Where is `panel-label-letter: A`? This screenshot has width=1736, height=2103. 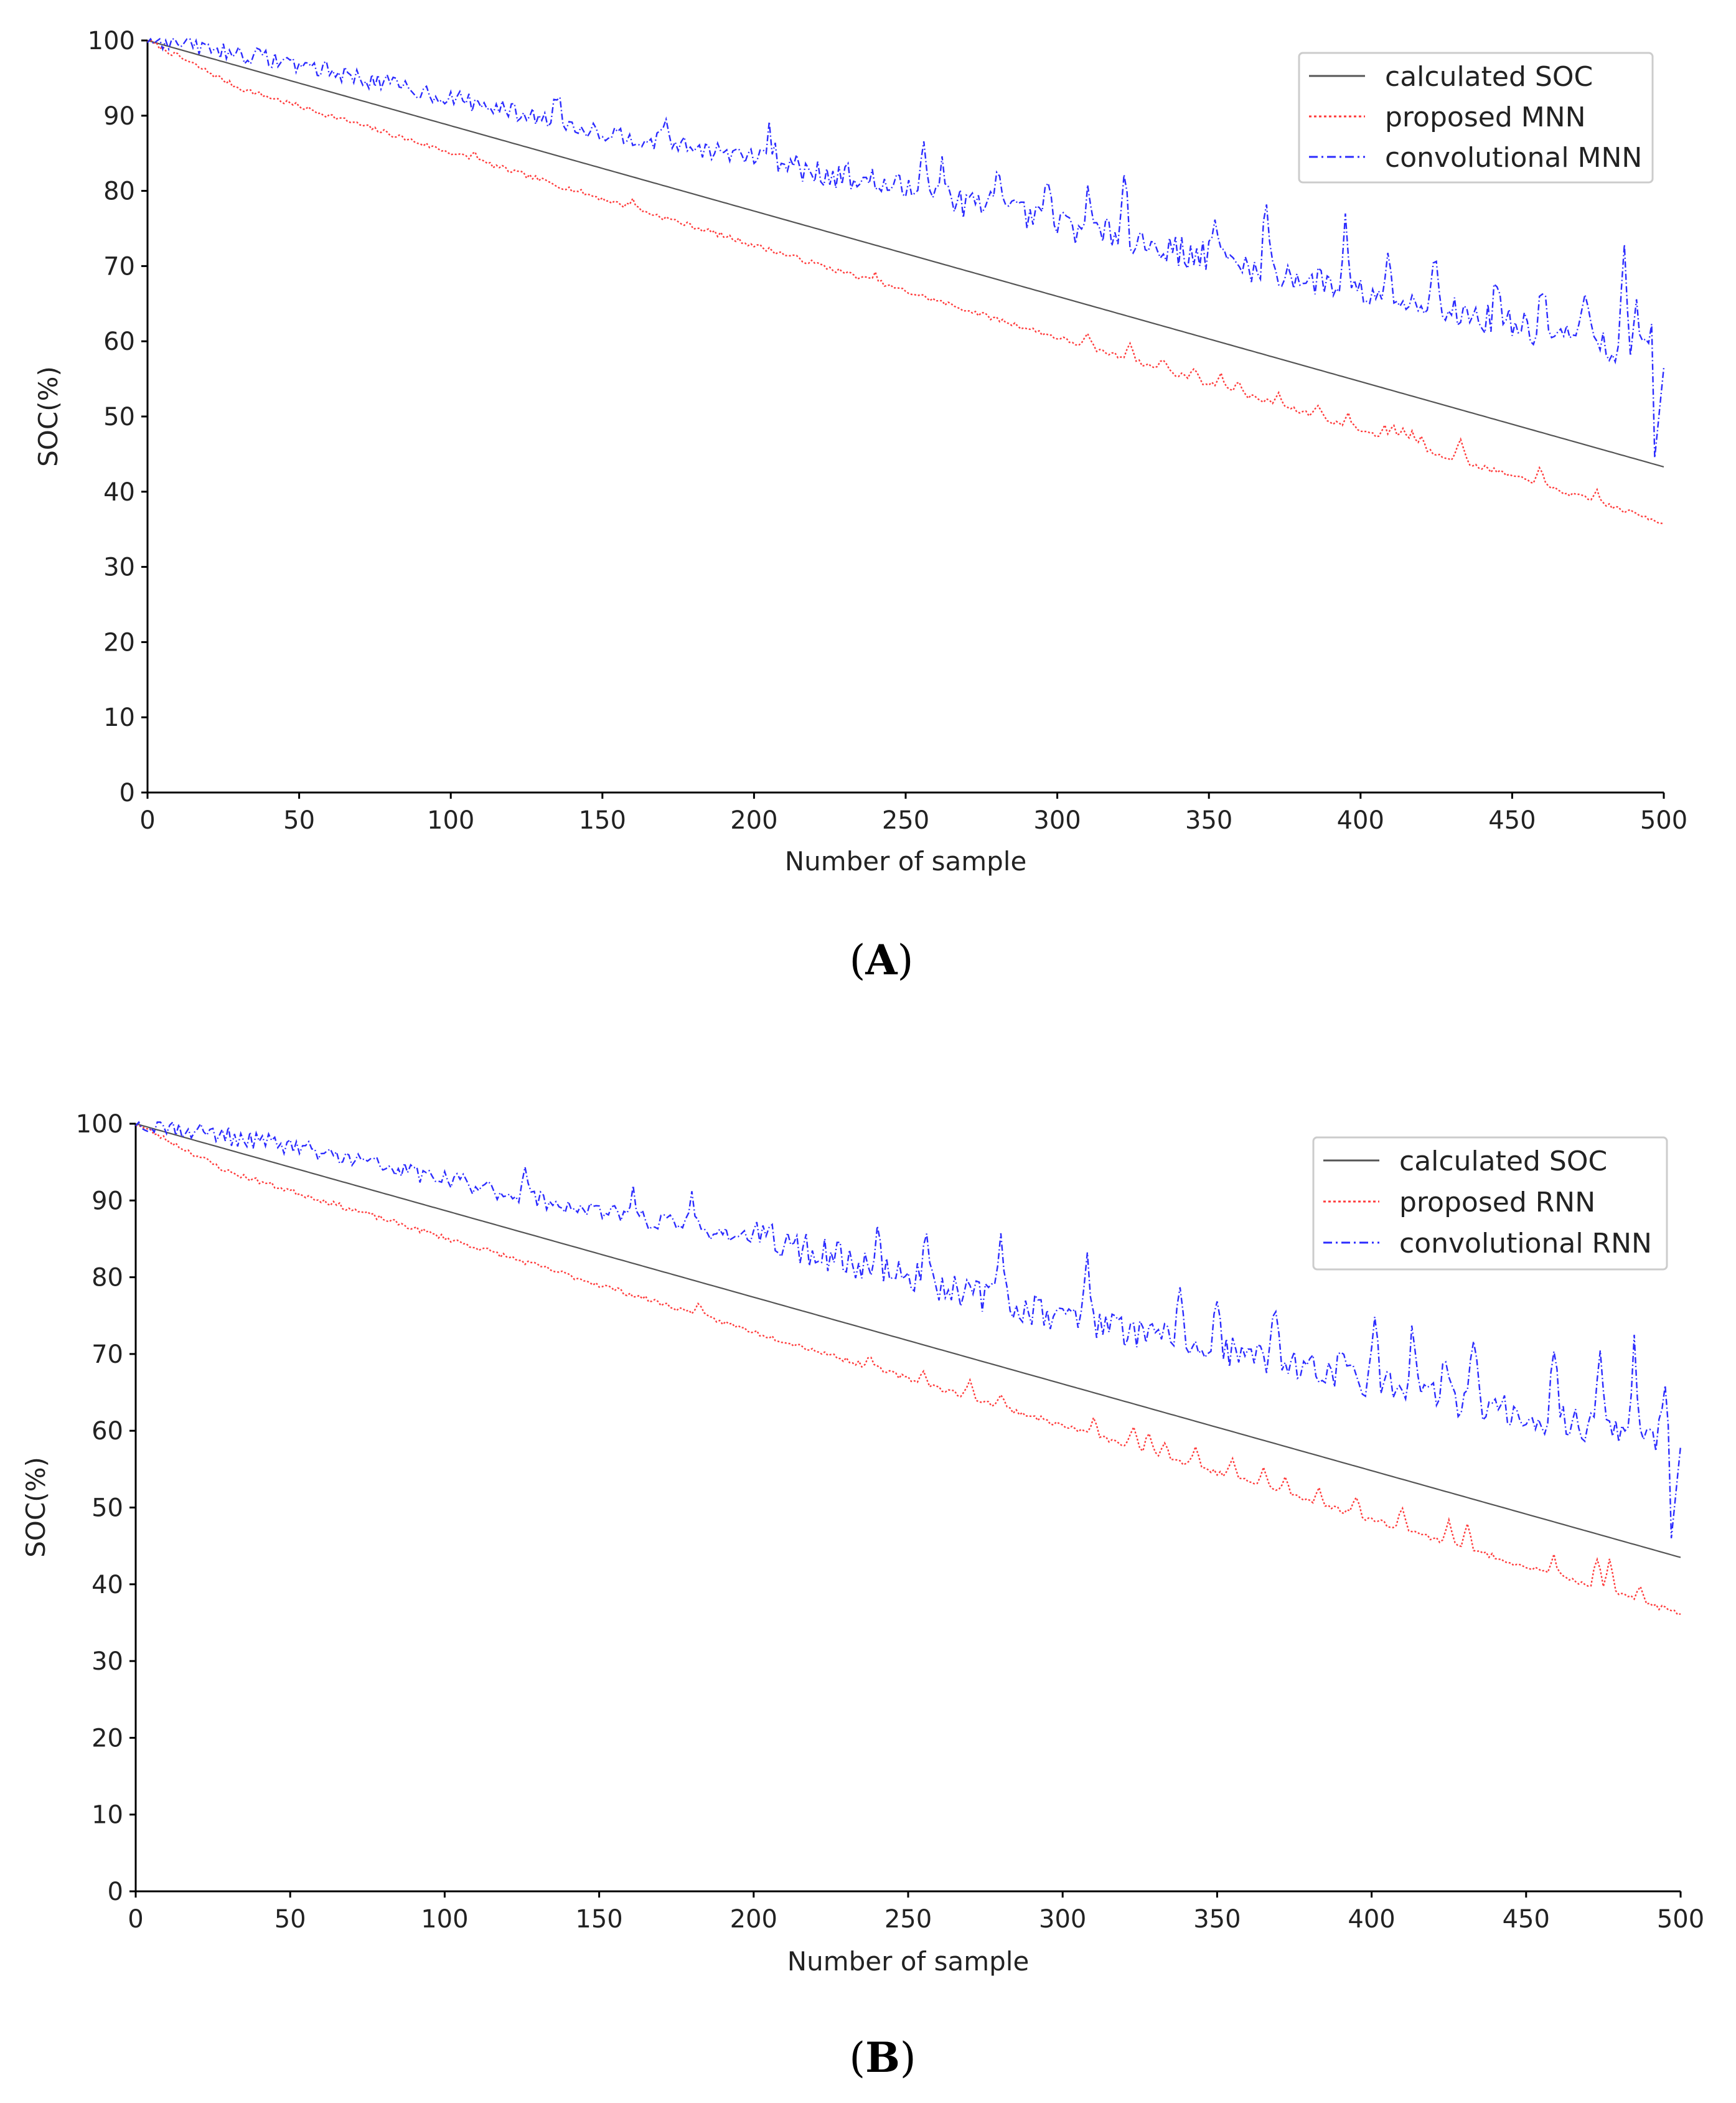
panel-label-letter: A is located at coordinates (881, 960).